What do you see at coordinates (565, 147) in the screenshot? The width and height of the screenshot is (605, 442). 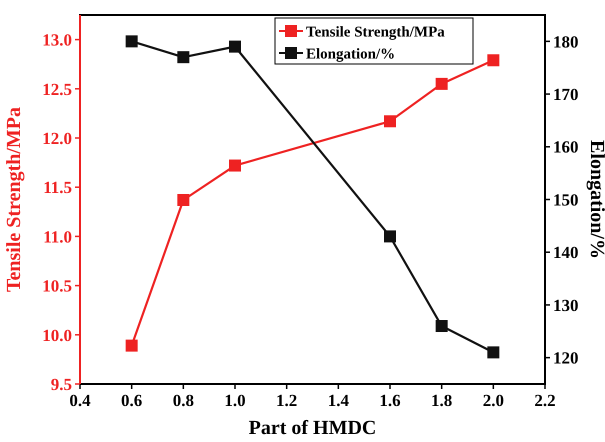 I see `y2-tick-label: 160` at bounding box center [565, 147].